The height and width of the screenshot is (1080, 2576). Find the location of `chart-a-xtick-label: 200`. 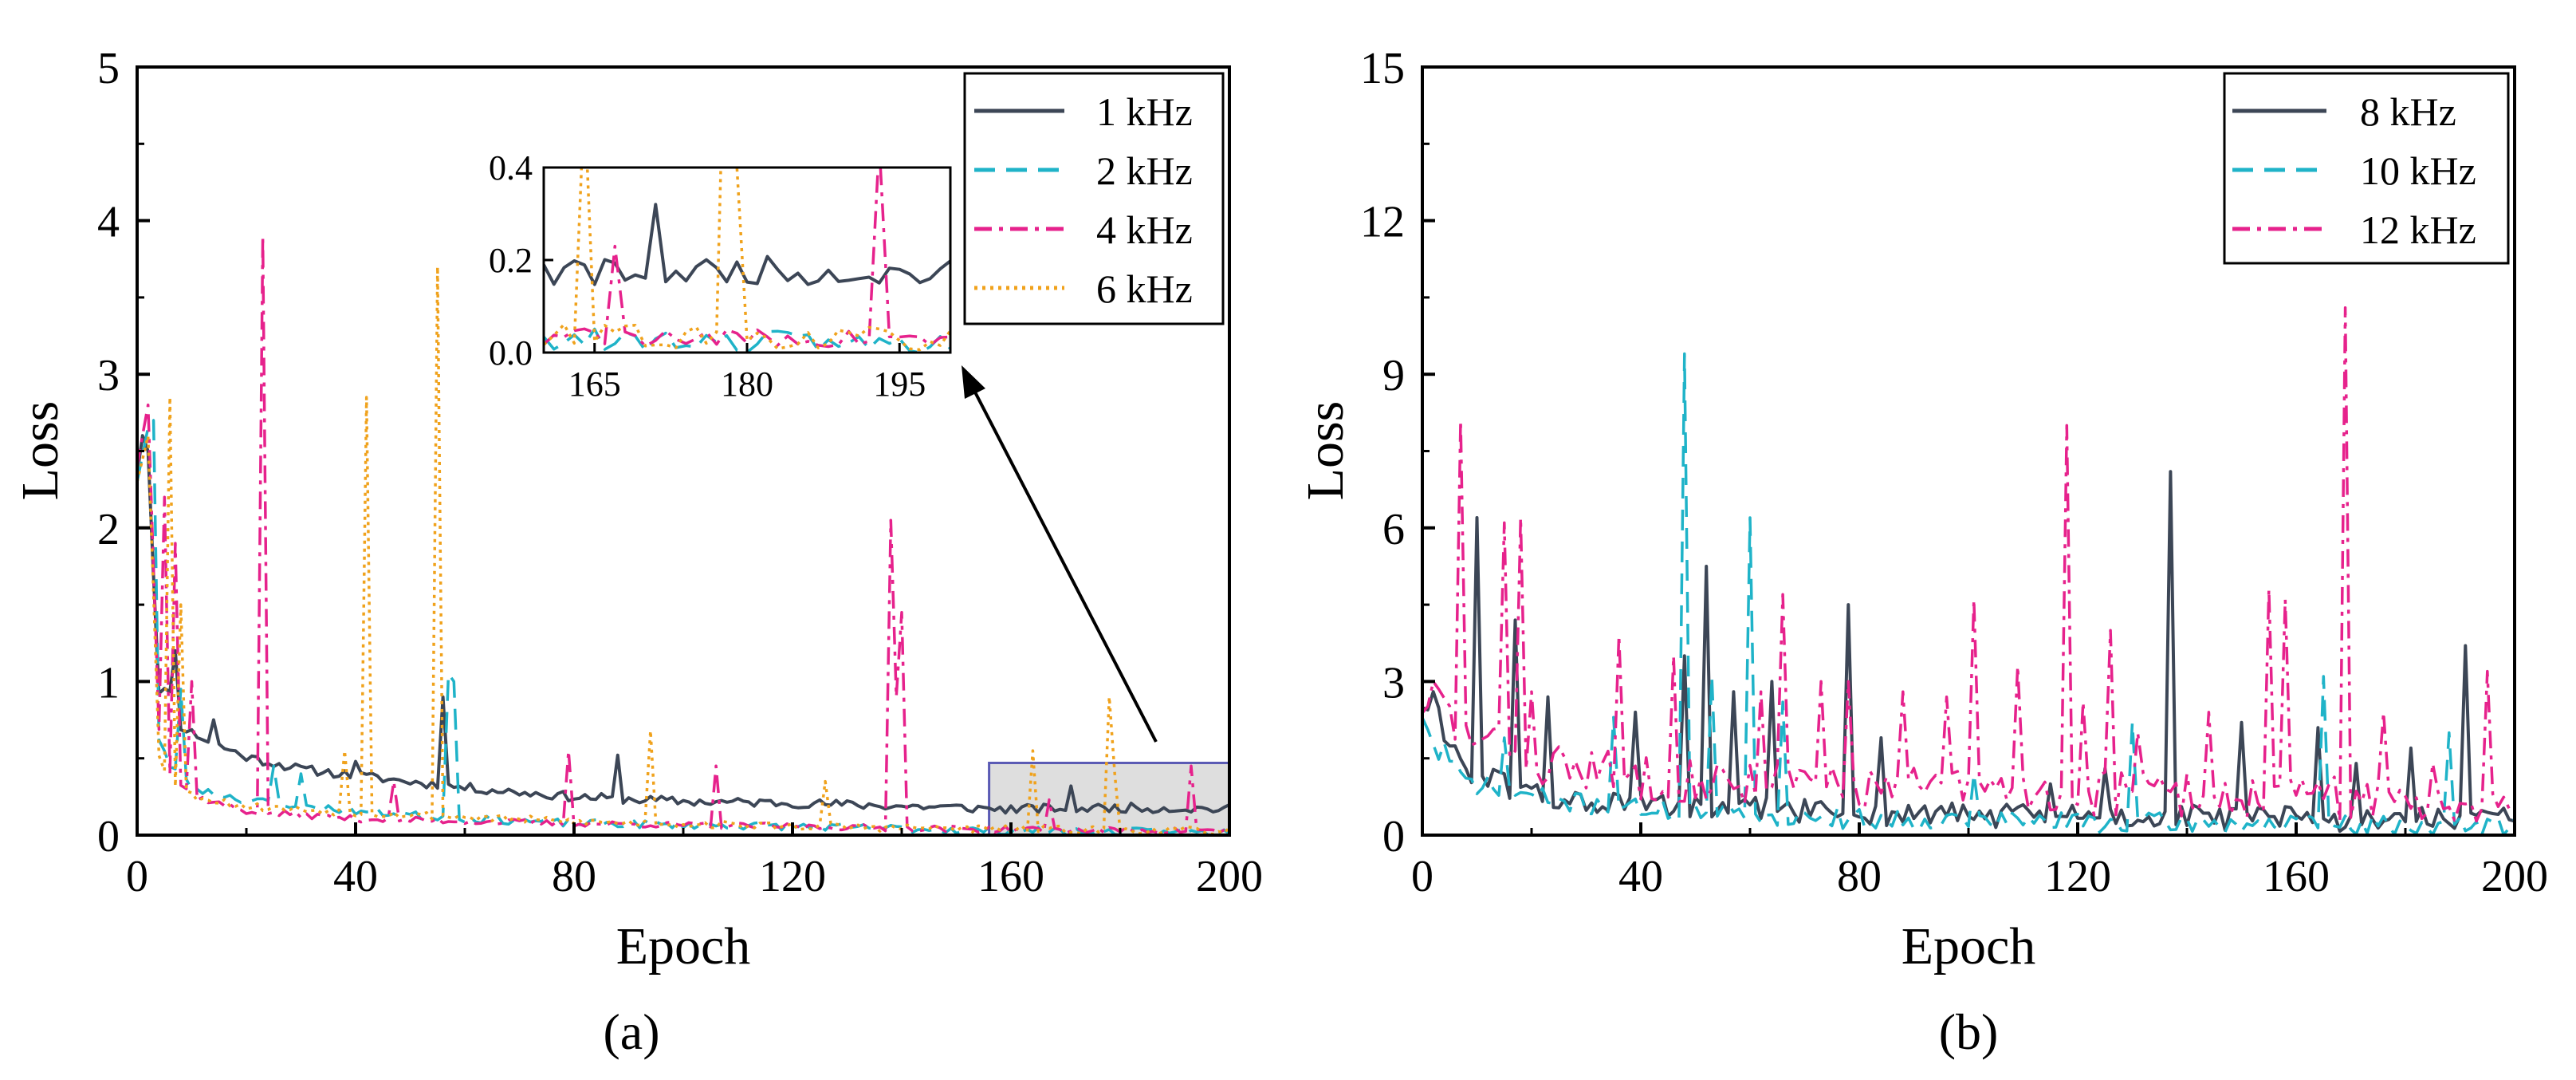

chart-a-xtick-label: 200 is located at coordinates (1229, 876).